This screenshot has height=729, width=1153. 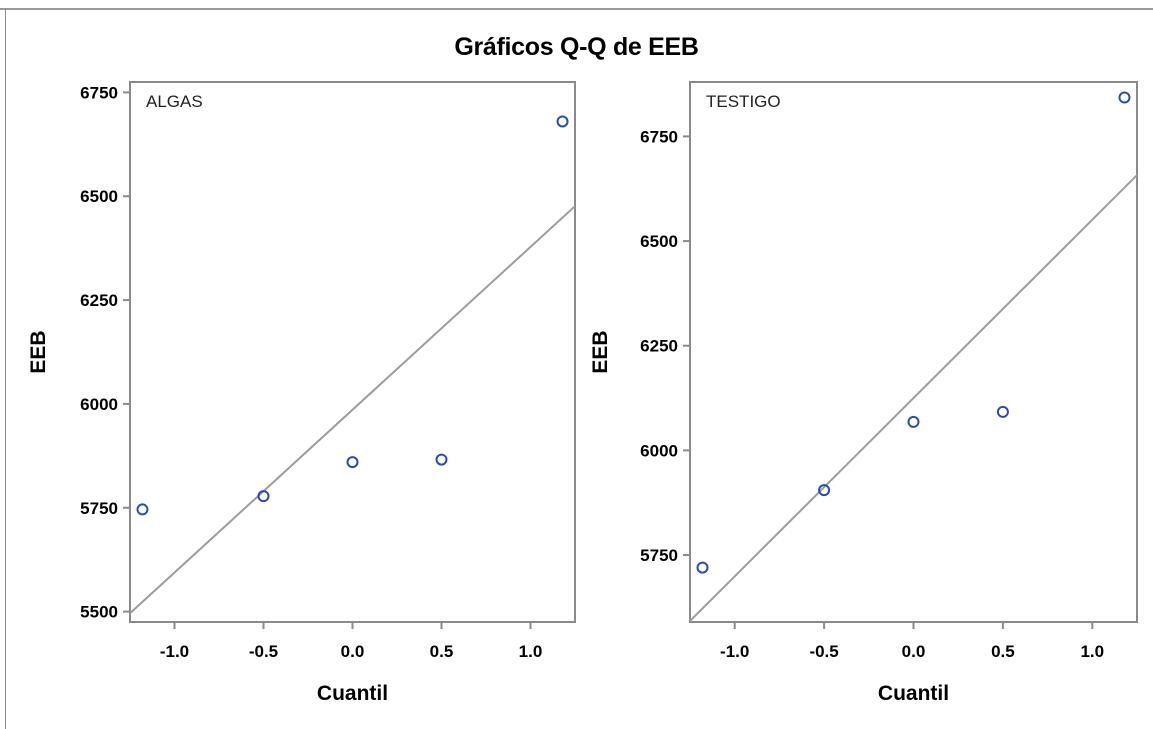 I want to click on figure-title: Gráficos Q-Q de EEB, so click(x=576, y=47).